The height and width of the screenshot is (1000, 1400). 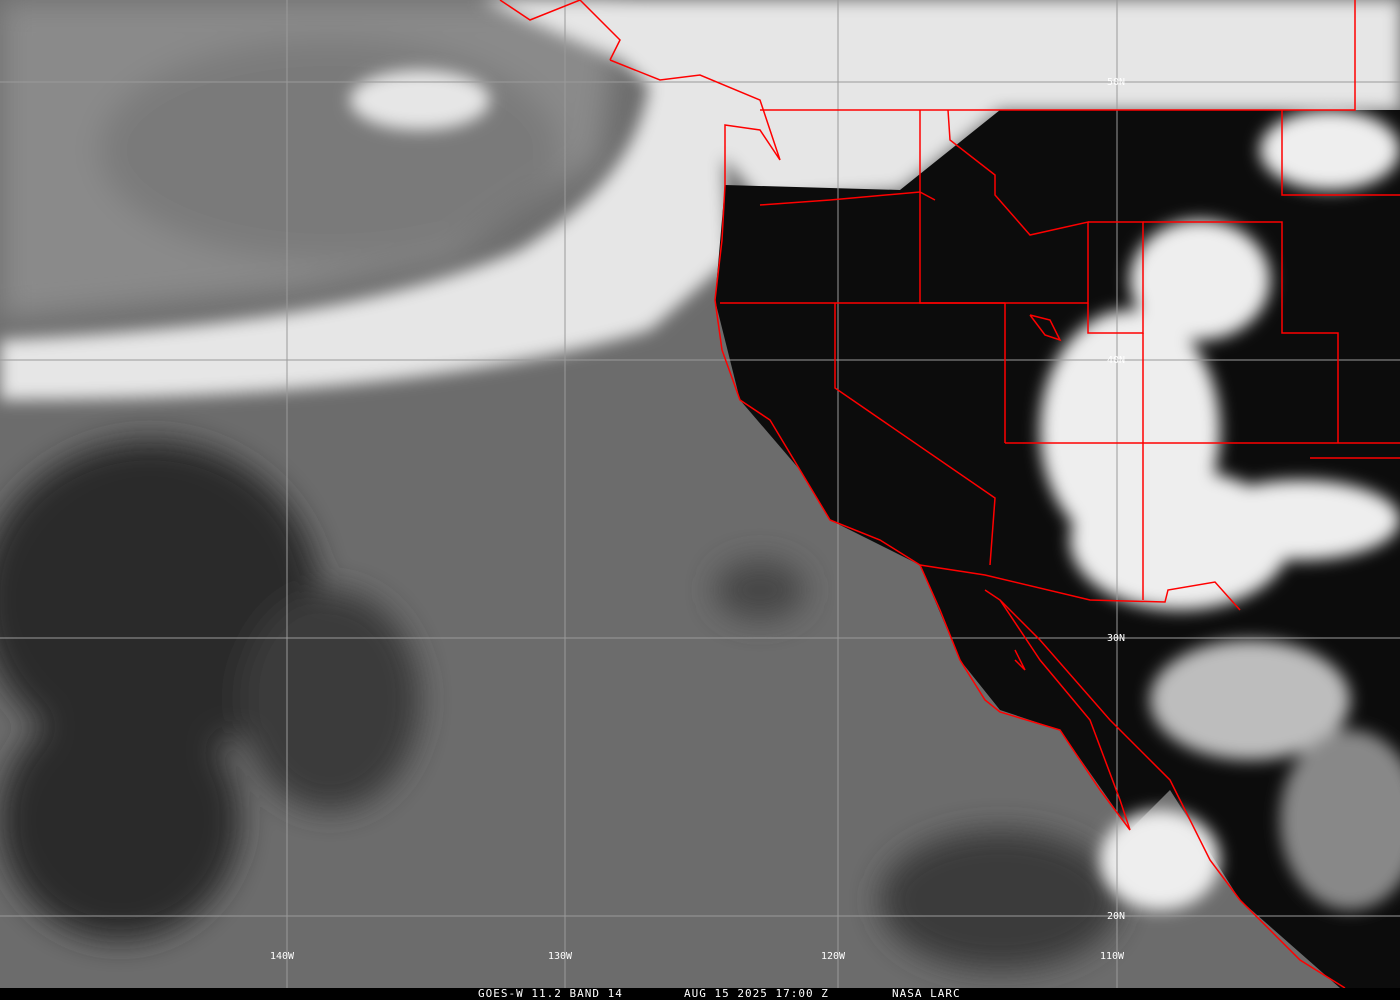 I want to click on ca-nv-border, so click(x=915, y=434).